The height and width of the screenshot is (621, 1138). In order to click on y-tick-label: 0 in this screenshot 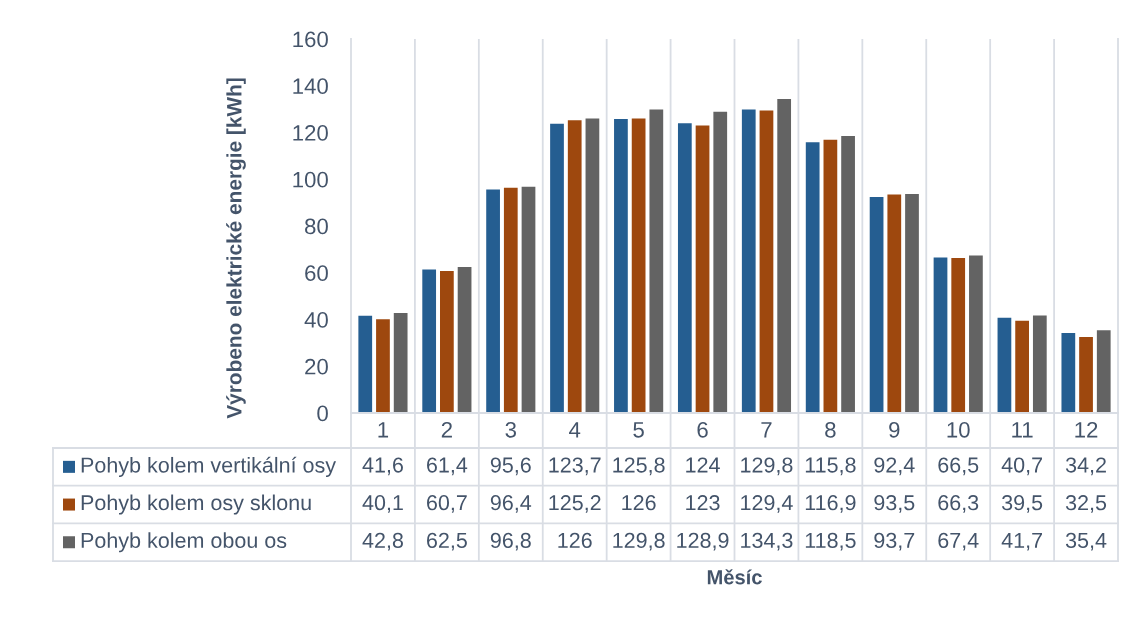, I will do `click(322, 413)`.